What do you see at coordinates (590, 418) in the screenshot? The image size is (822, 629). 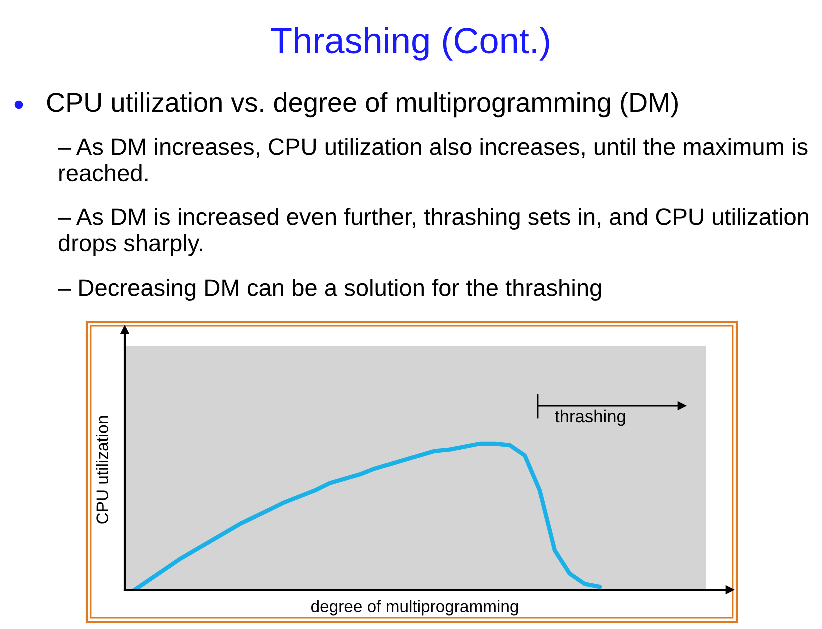 I see `text: thrashing` at bounding box center [590, 418].